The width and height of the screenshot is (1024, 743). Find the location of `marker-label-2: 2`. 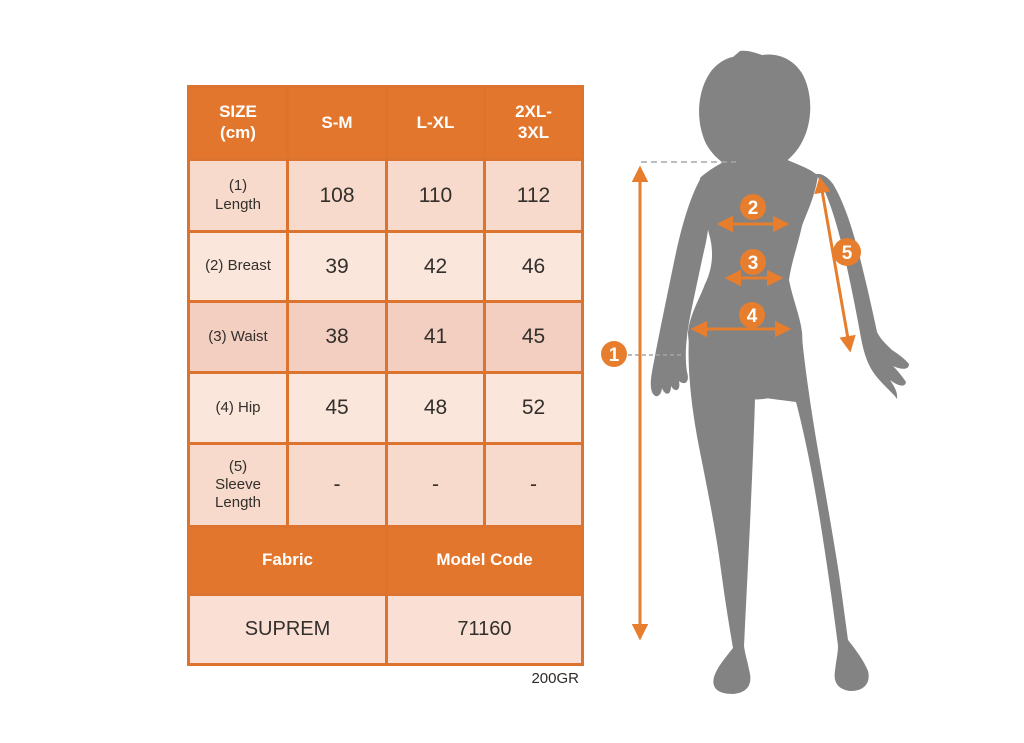

marker-label-2: 2 is located at coordinates (753, 208).